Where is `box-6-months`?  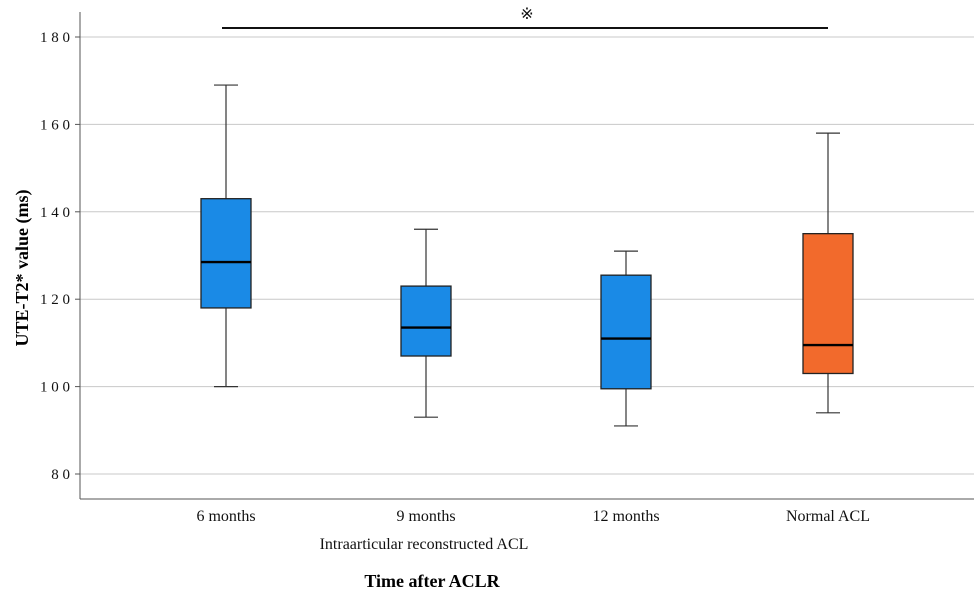 box-6-months is located at coordinates (226, 236).